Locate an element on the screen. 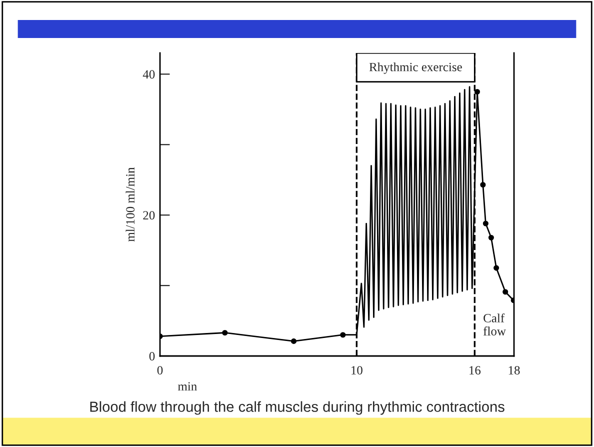  text: Blood flow through the calf muscles during rhythmic contractions is located at coordinates (297, 408).